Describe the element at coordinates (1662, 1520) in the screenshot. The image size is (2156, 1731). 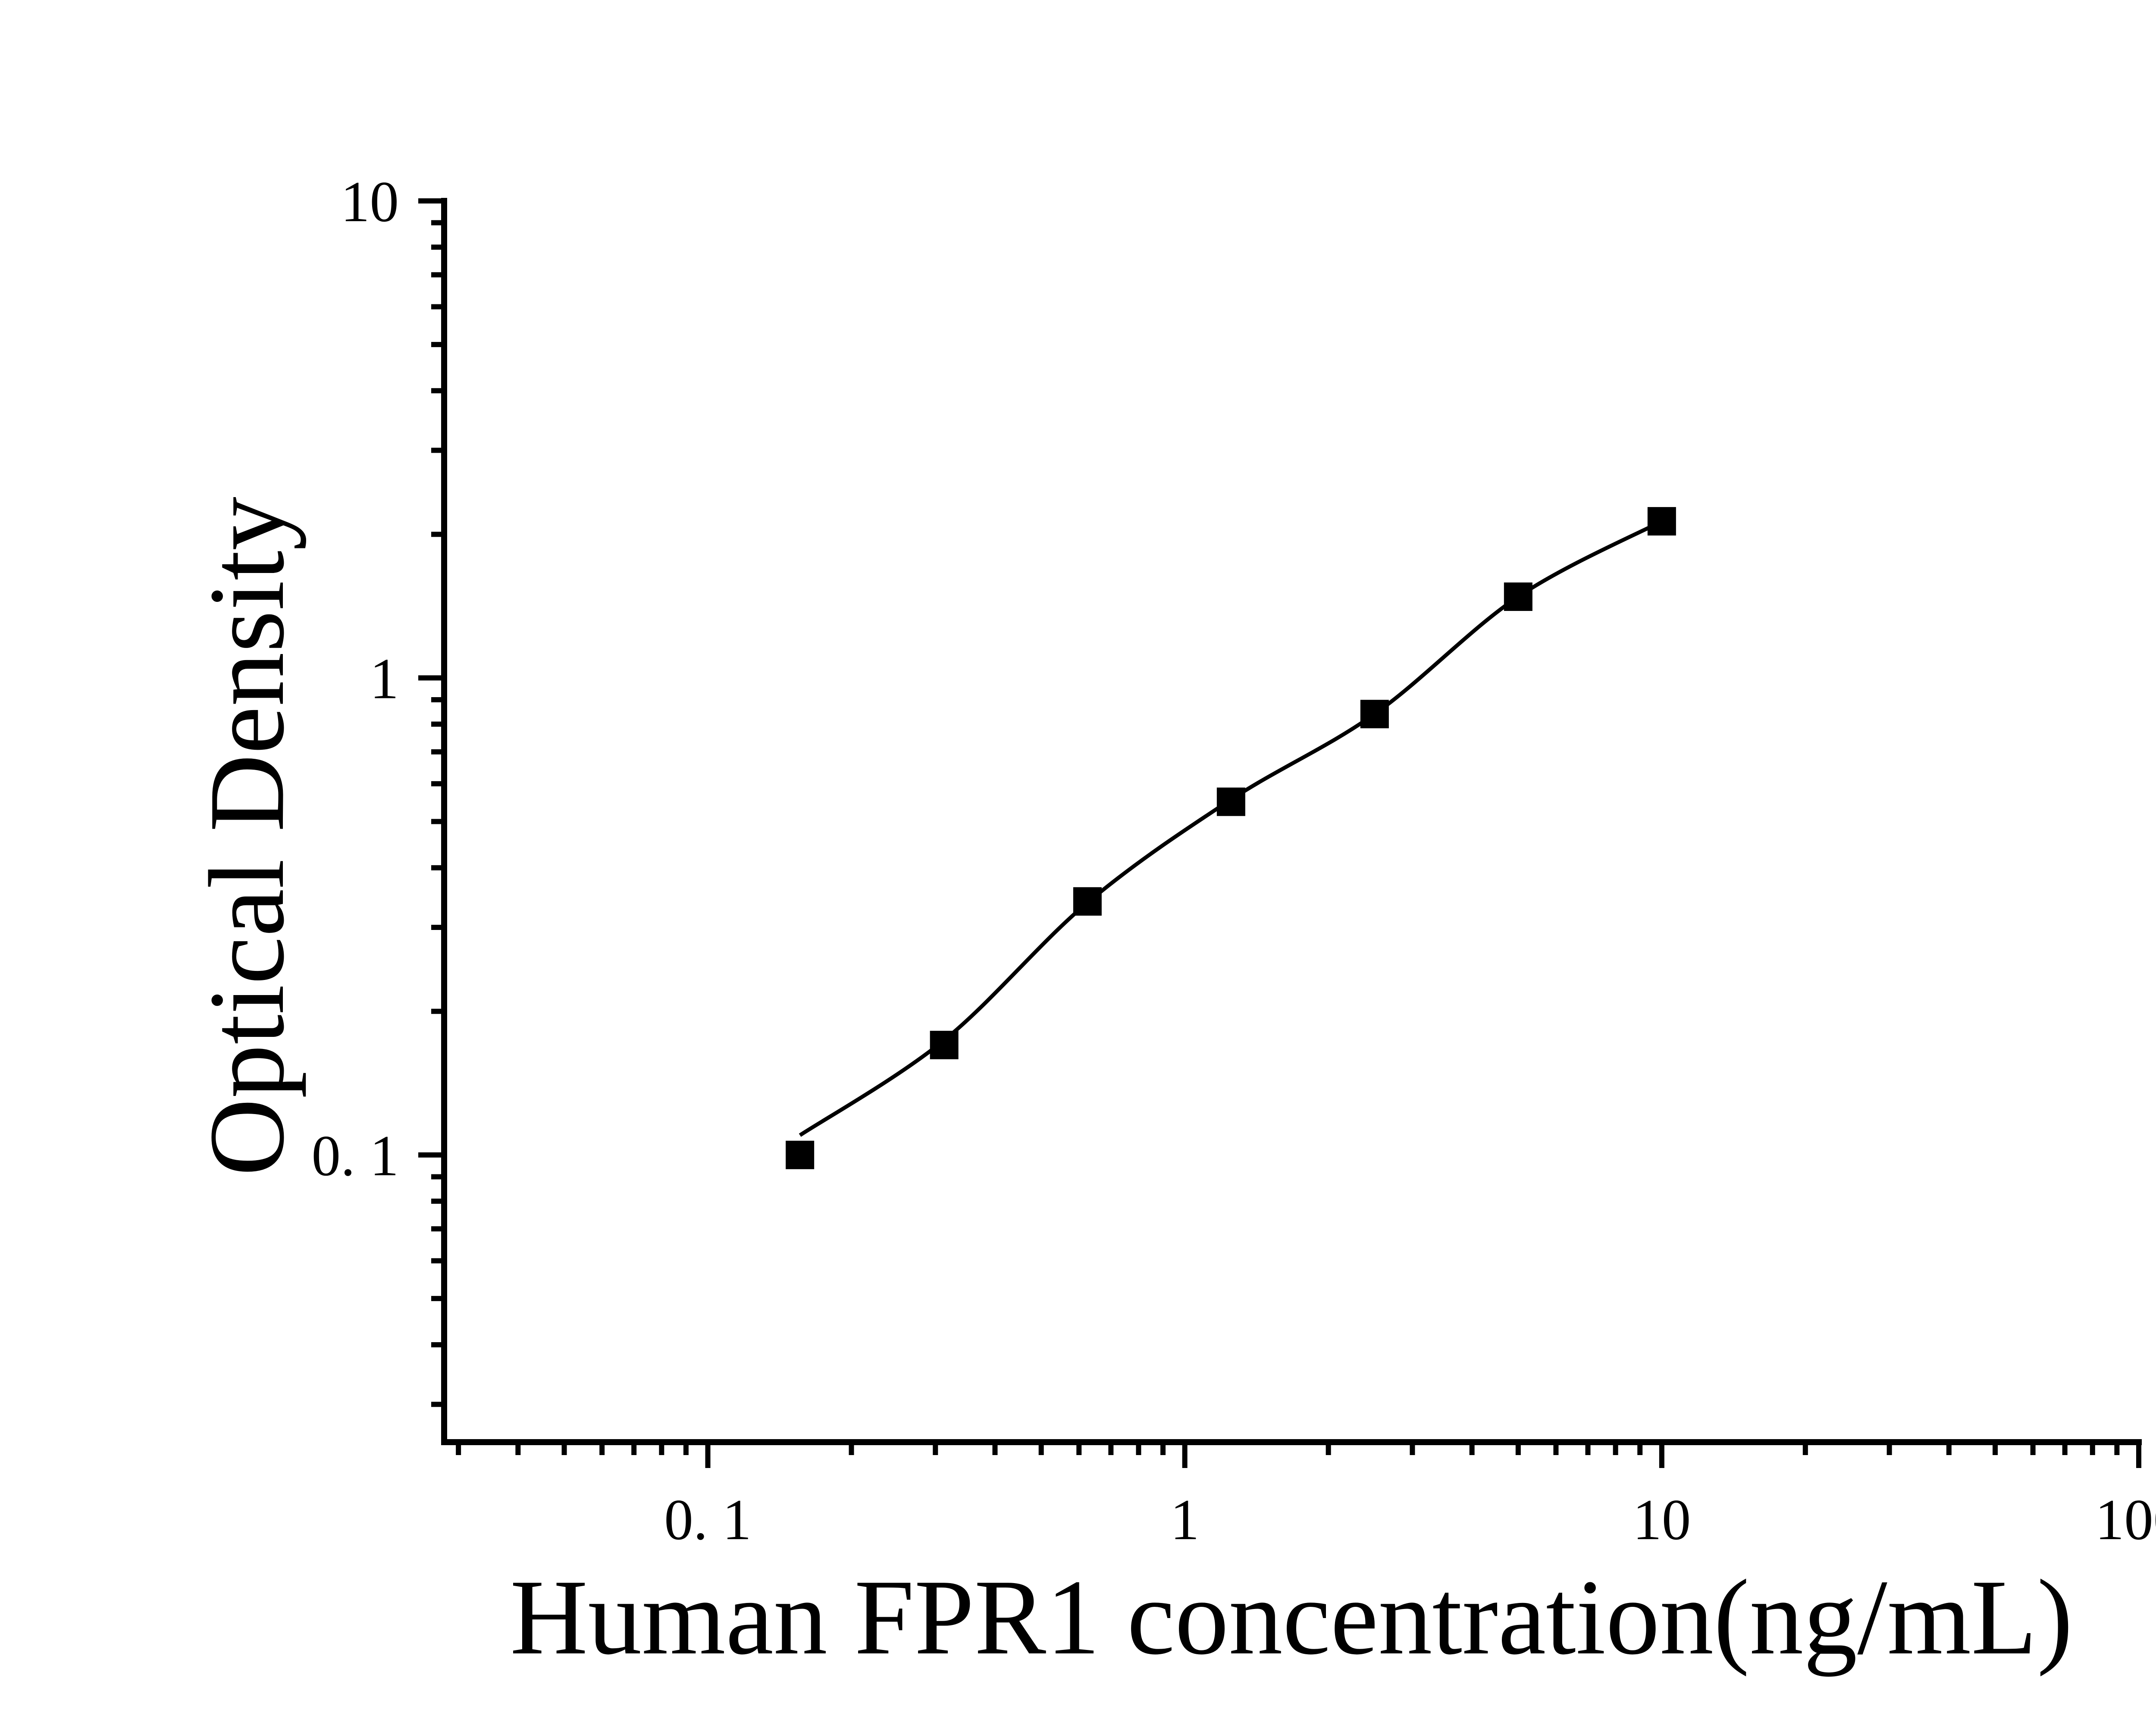
I see `x-tick-label: 10` at that location.